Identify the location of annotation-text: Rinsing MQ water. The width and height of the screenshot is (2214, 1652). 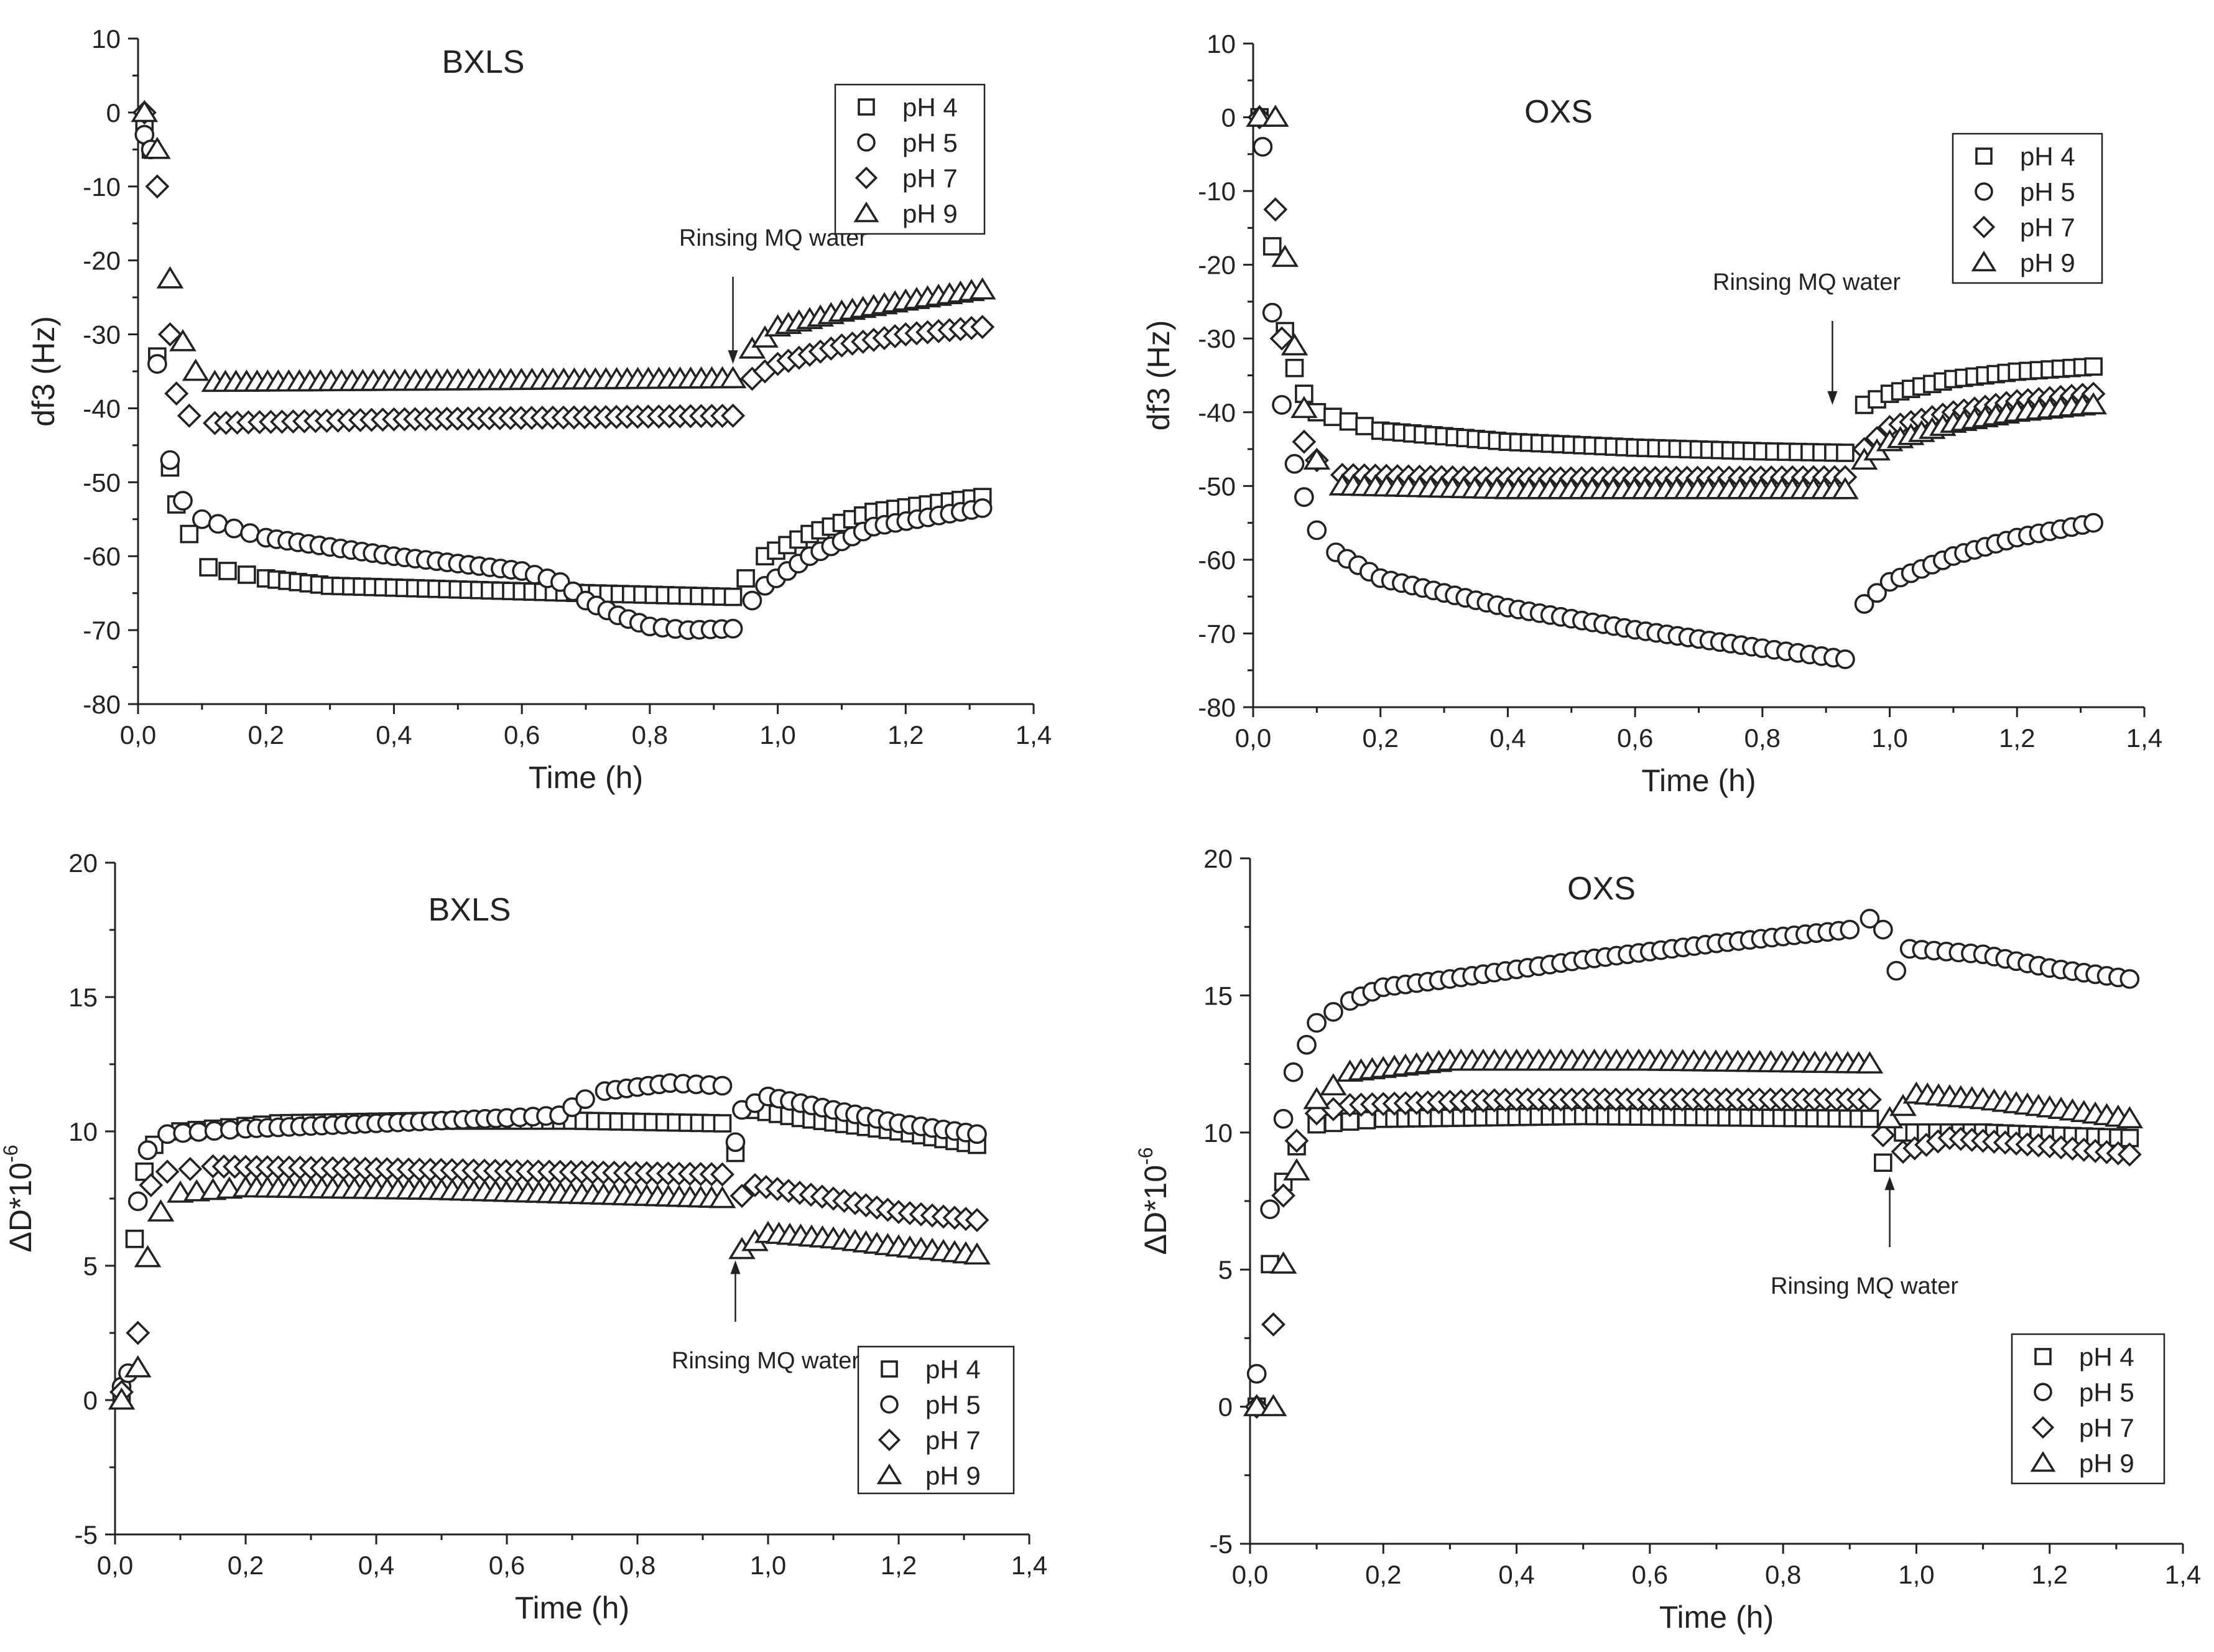
(1864, 1286).